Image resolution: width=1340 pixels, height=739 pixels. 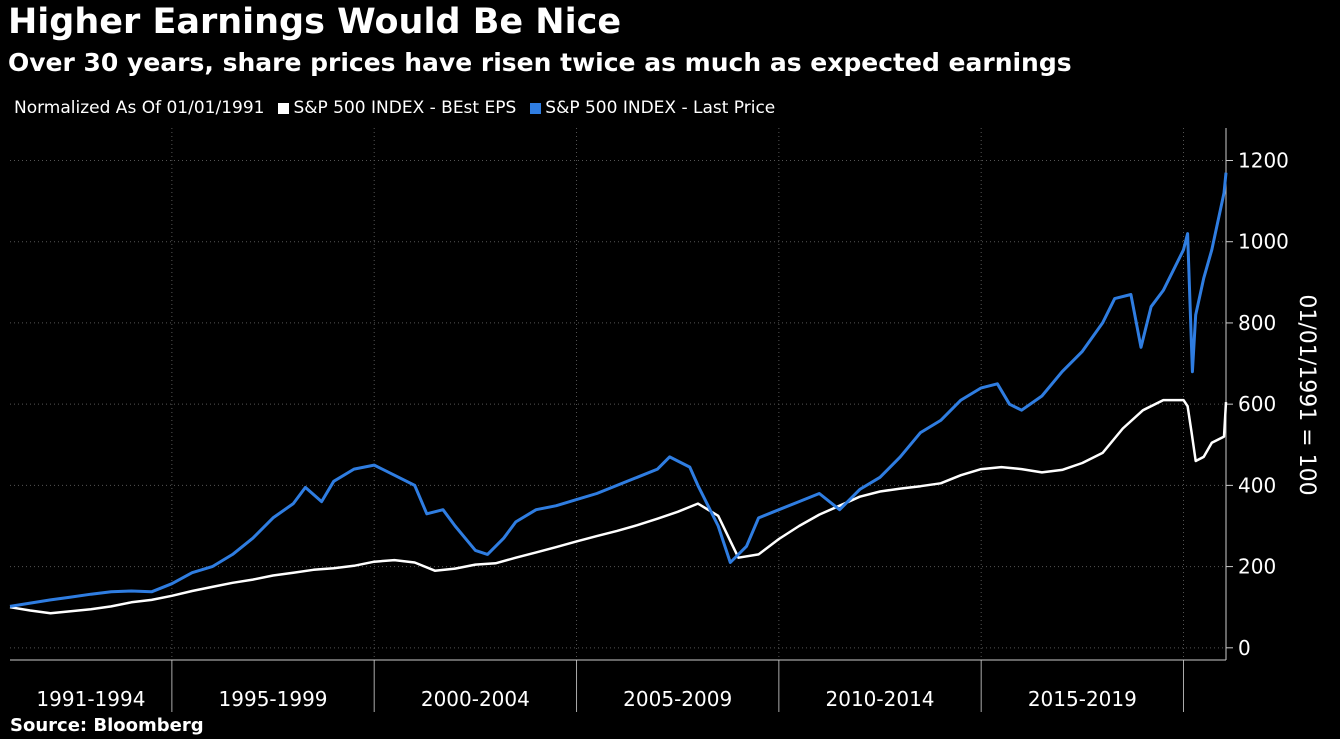 I want to click on legend-item-price: S&P 500 INDEX - Last Price, so click(x=652, y=108).